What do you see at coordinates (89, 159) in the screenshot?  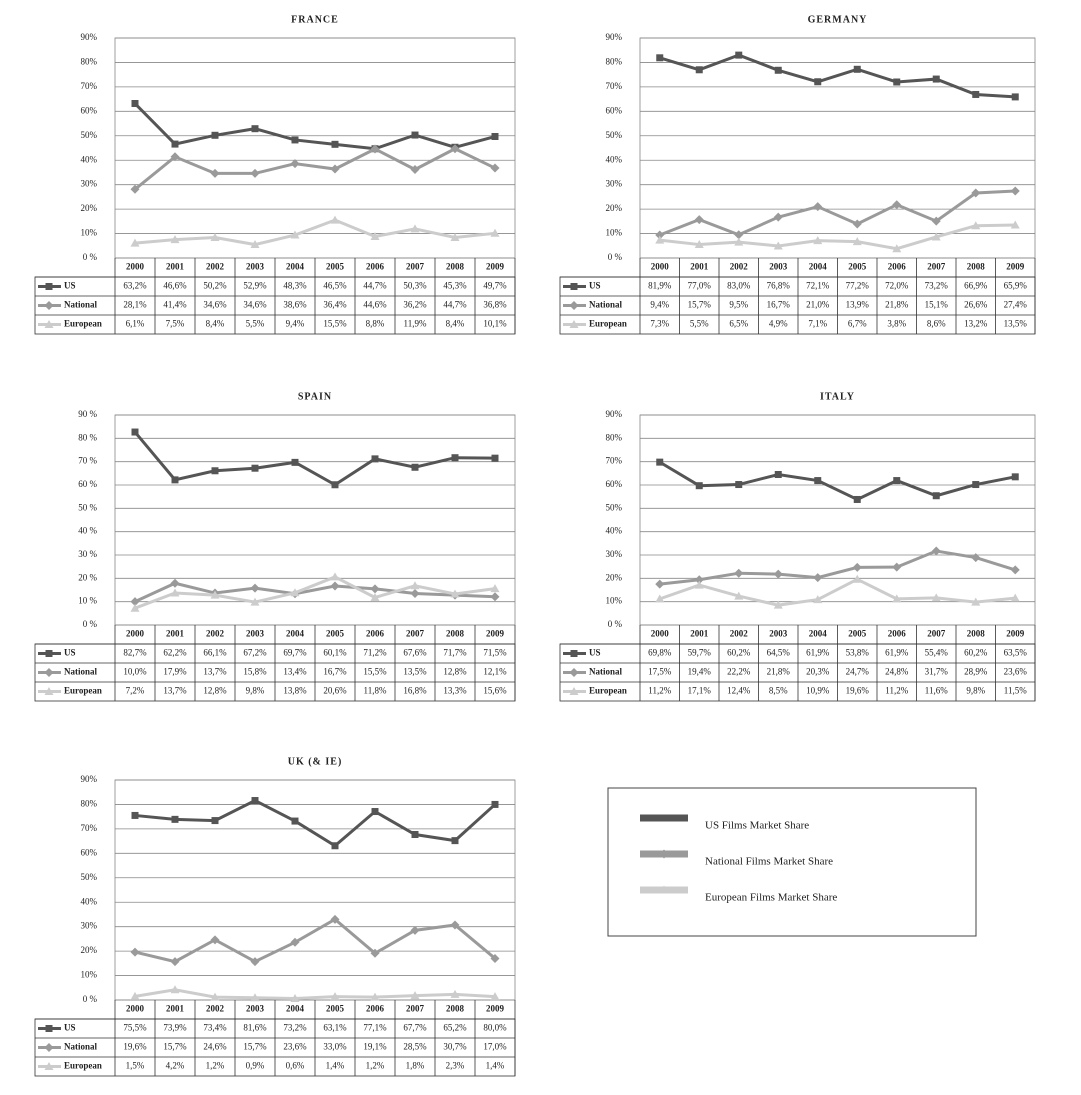 I see `y-tick-label: 40%` at bounding box center [89, 159].